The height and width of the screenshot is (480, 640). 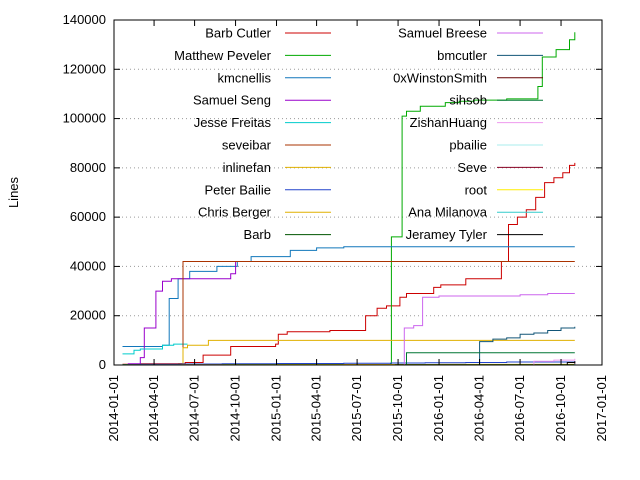 What do you see at coordinates (88, 167) in the screenshot?
I see `y-tick-label: 80000` at bounding box center [88, 167].